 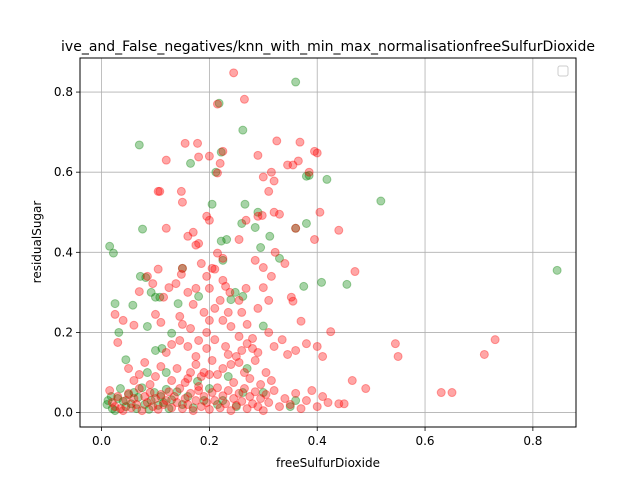 What do you see at coordinates (532, 441) in the screenshot?
I see `x-tick-label: 0.8` at bounding box center [532, 441].